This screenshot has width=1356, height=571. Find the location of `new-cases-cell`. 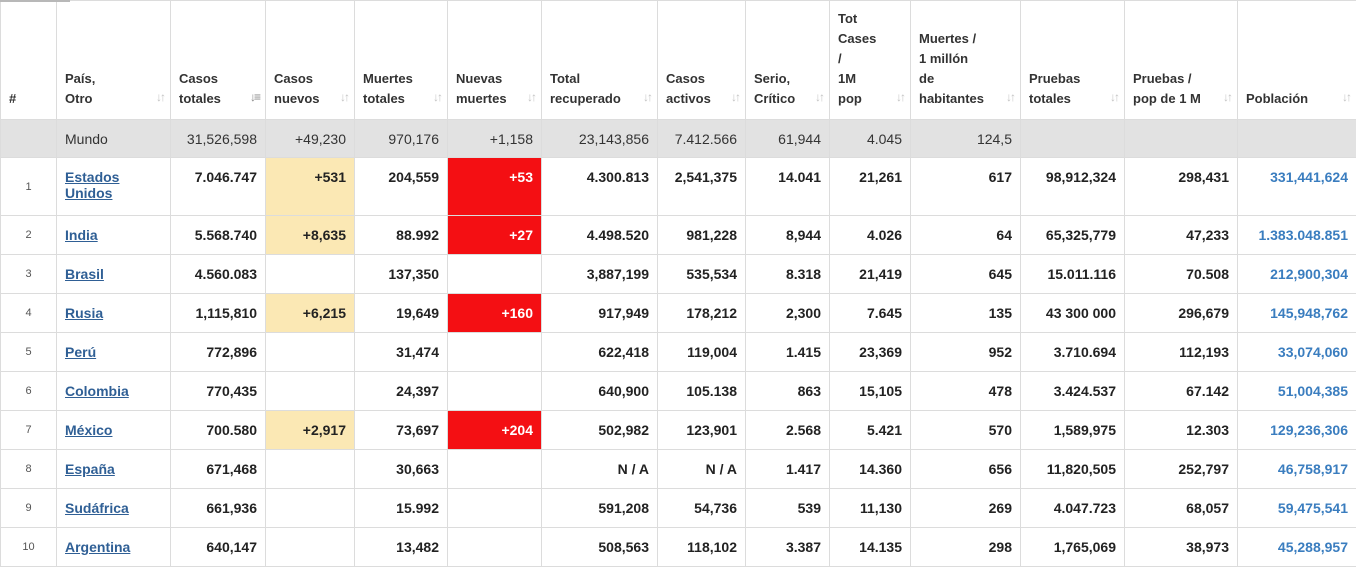

new-cases-cell is located at coordinates (310, 274).